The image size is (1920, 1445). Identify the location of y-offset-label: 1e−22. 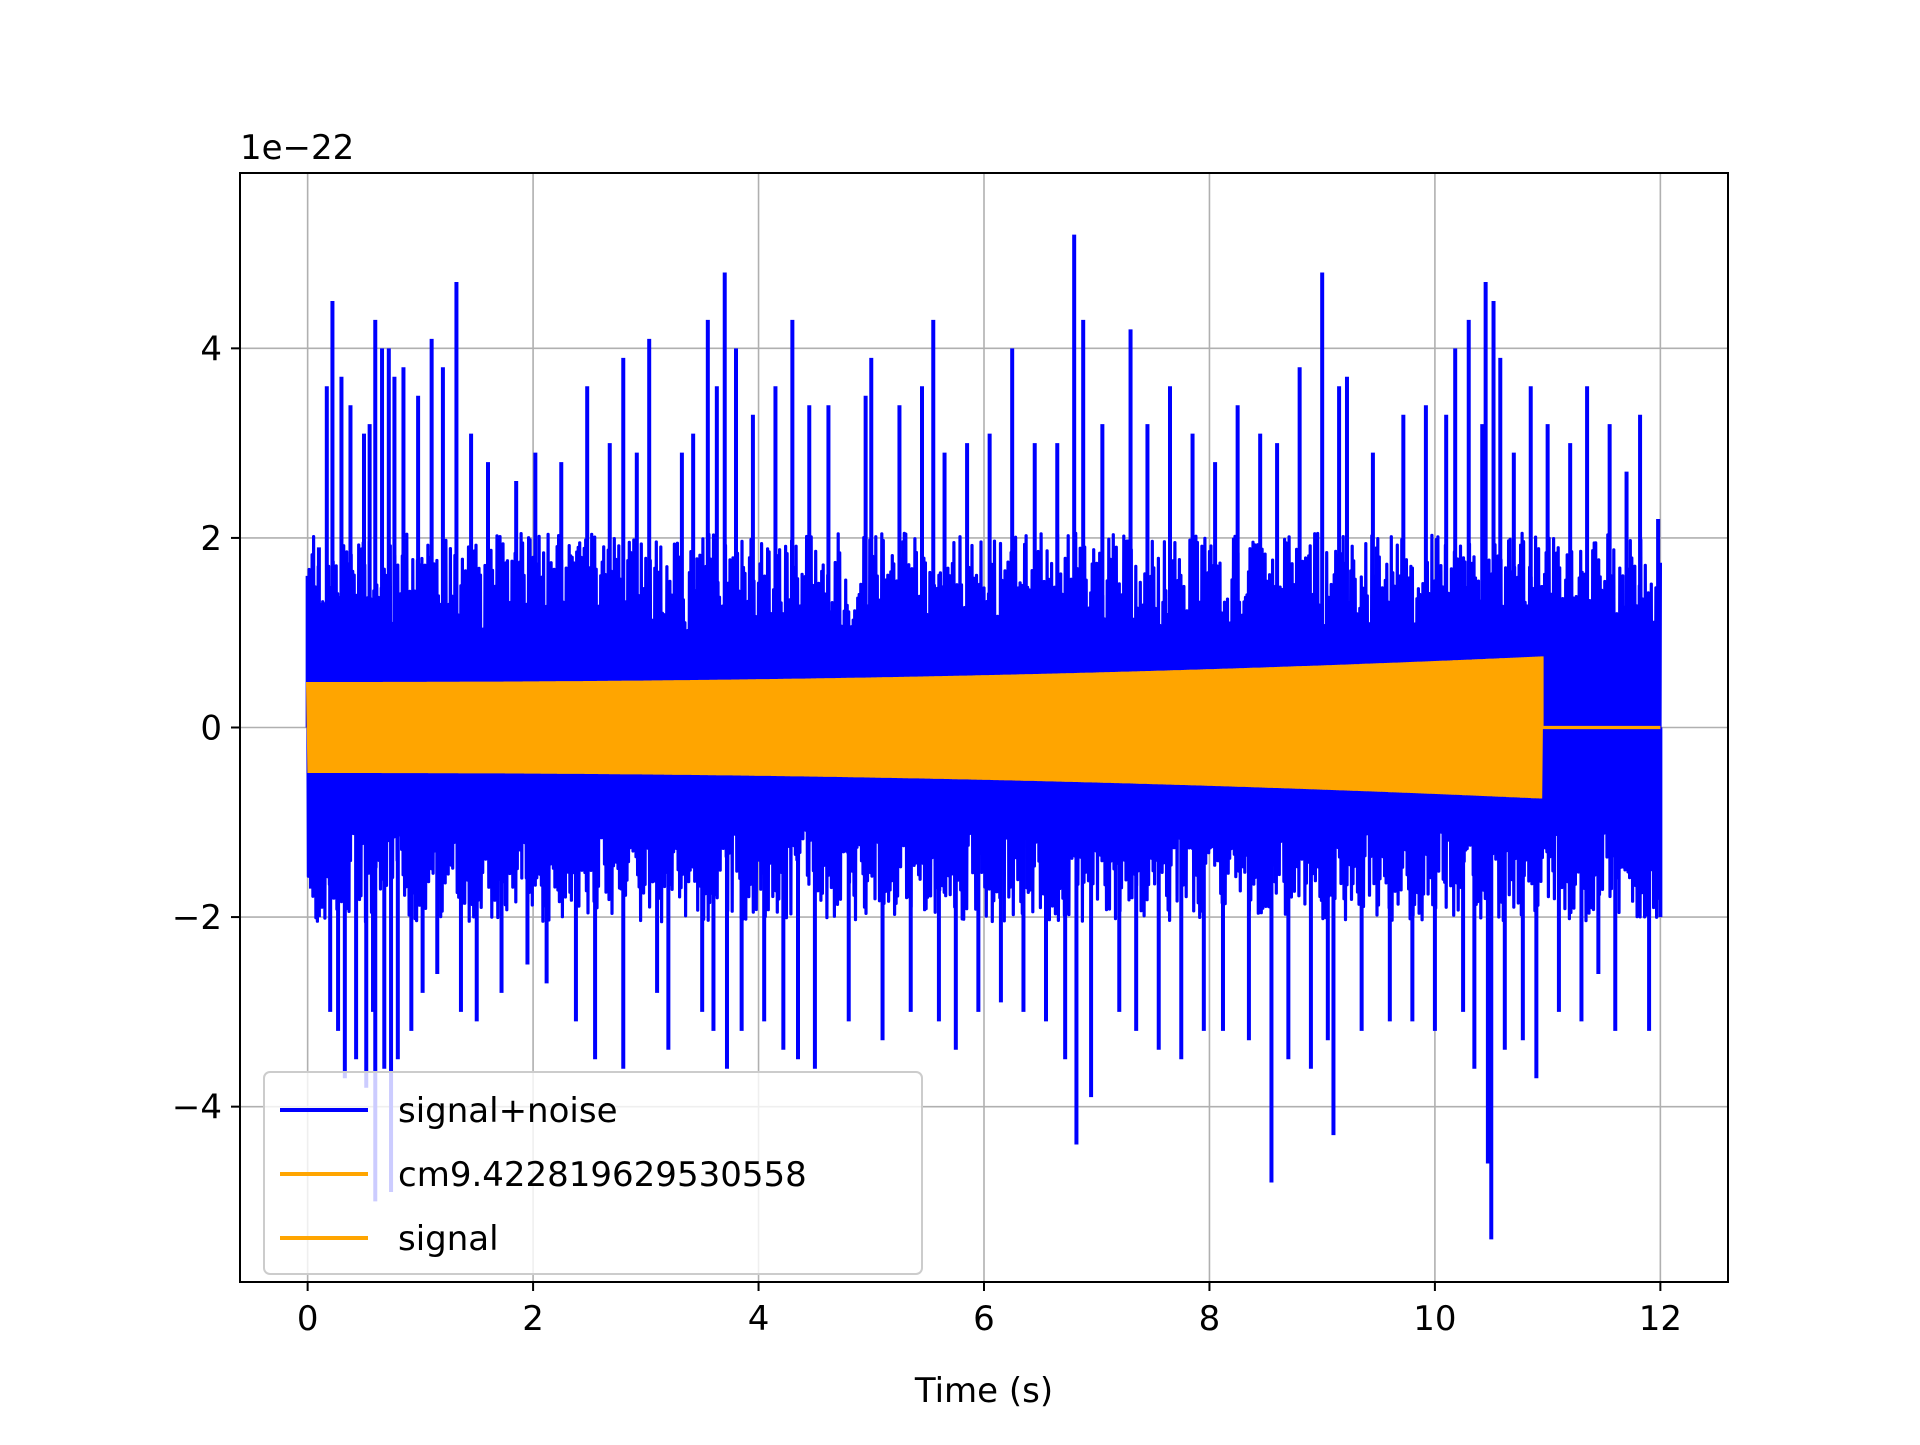
(297, 148).